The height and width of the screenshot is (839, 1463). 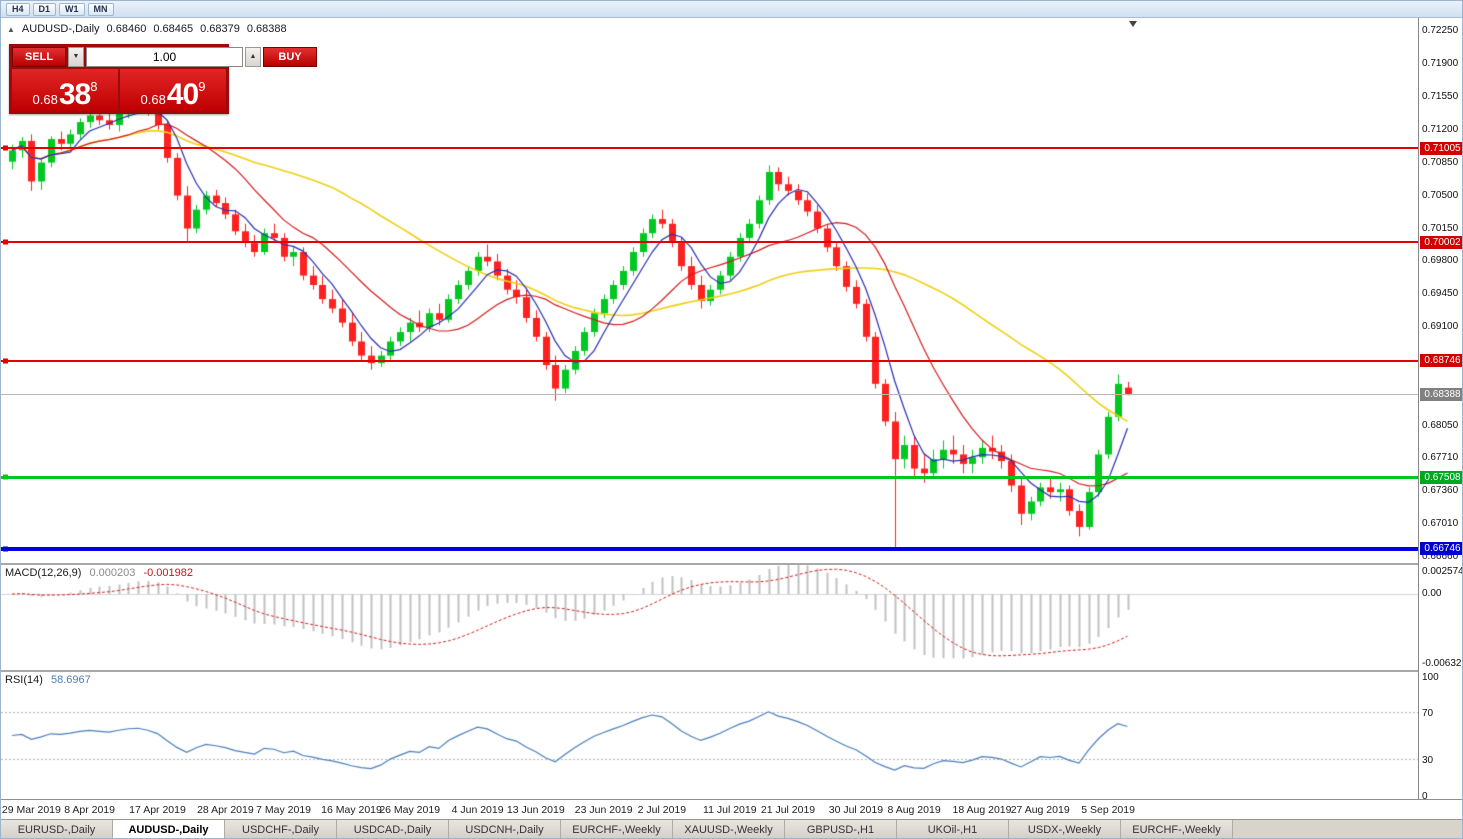 I want to click on one-click-trading-panel: SELL ▼ ▲ BUY 0.68 38 8 0.68 40 9, so click(x=163, y=79).